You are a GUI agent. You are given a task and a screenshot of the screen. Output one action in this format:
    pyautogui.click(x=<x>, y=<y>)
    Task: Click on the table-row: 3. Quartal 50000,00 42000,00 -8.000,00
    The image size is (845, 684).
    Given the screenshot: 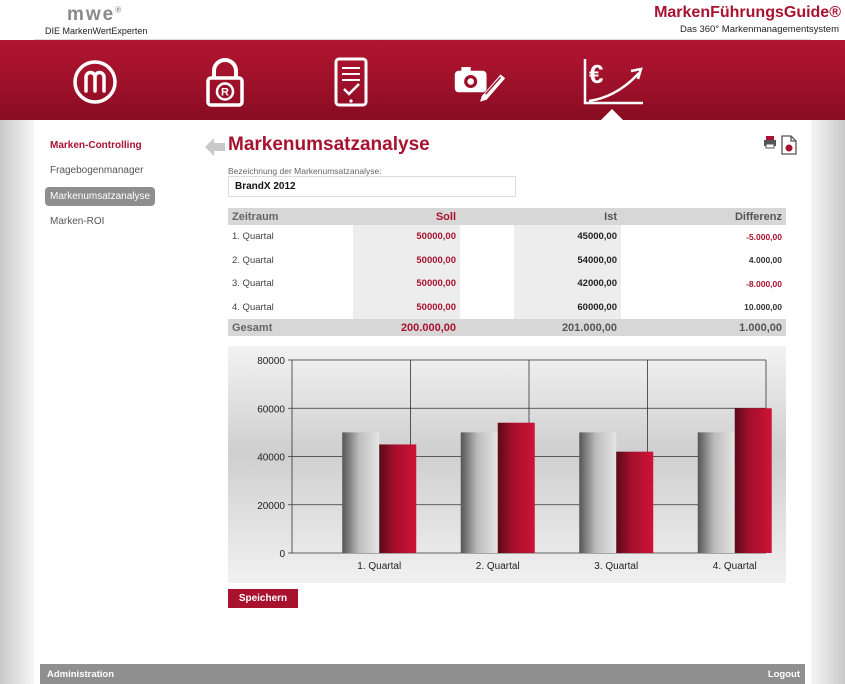 What is the action you would take?
    pyautogui.click(x=507, y=284)
    